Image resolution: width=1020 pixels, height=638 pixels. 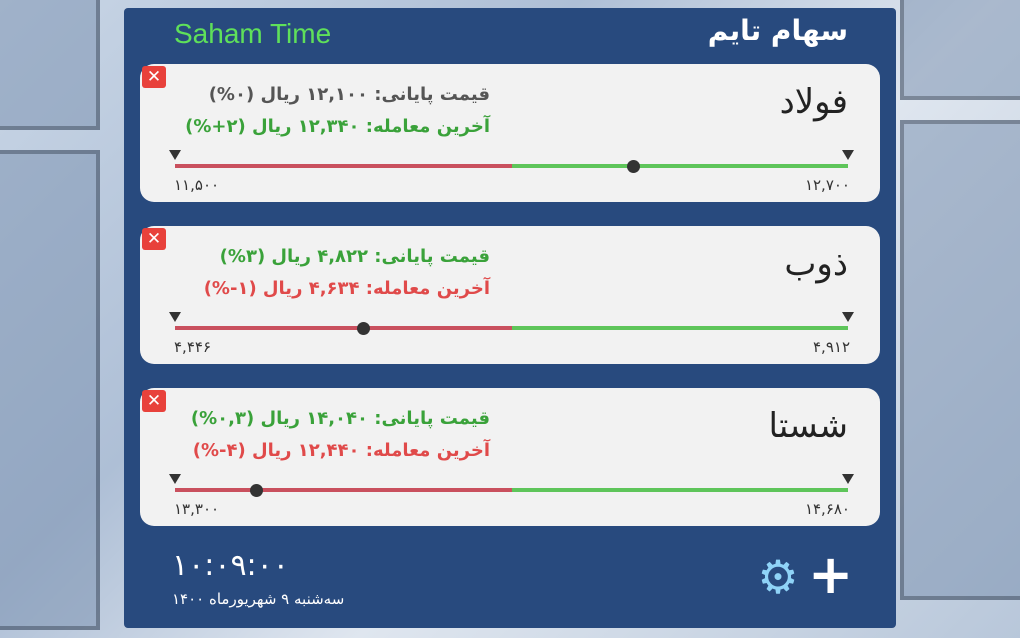 I want to click on closing-price: قیمت پایانی: ۱۴,۰۴۰ ریال (۰,۳%), so click(x=340, y=418).